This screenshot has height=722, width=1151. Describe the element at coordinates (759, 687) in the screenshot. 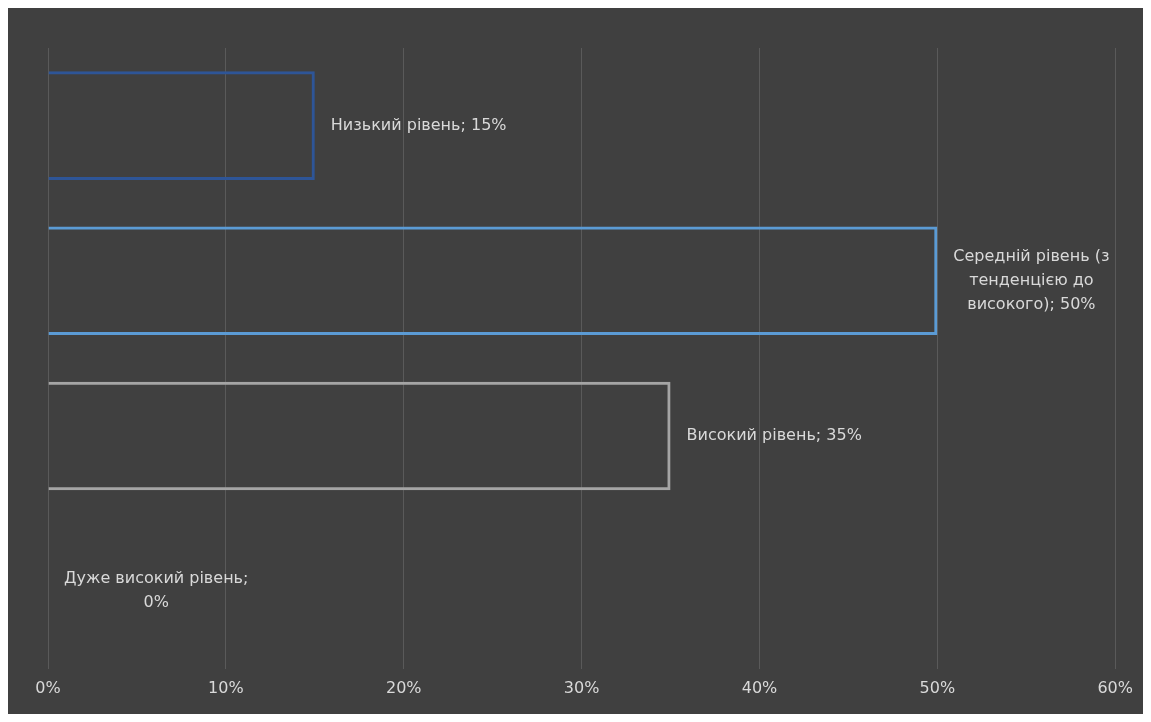

I see `x-tick-label: 40%` at that location.